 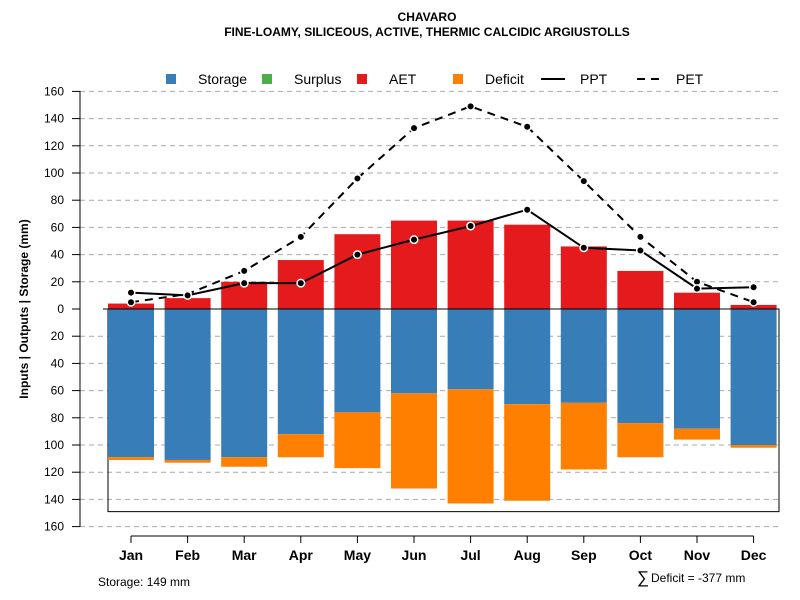 What do you see at coordinates (144, 582) in the screenshot?
I see `storage-footnote: Storage: 149 mm` at bounding box center [144, 582].